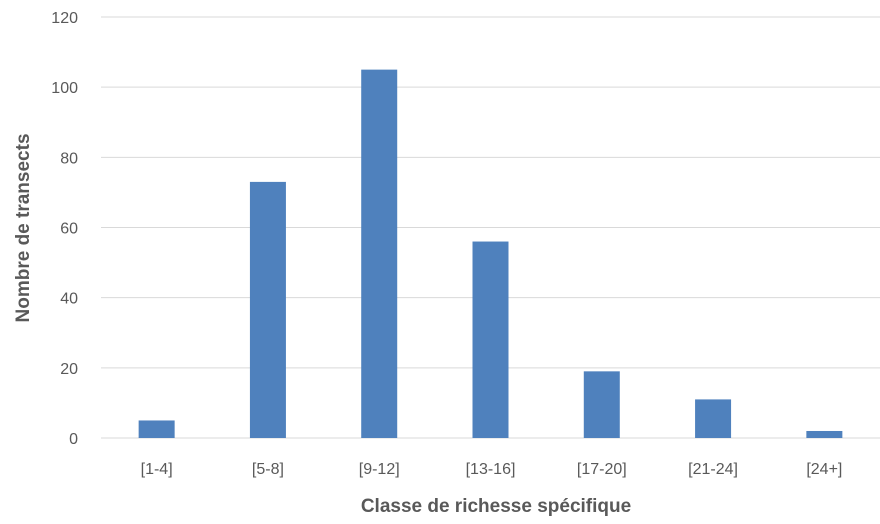 This screenshot has height=524, width=880. Describe the element at coordinates (156, 429) in the screenshot. I see `bar-[1-4]` at that location.